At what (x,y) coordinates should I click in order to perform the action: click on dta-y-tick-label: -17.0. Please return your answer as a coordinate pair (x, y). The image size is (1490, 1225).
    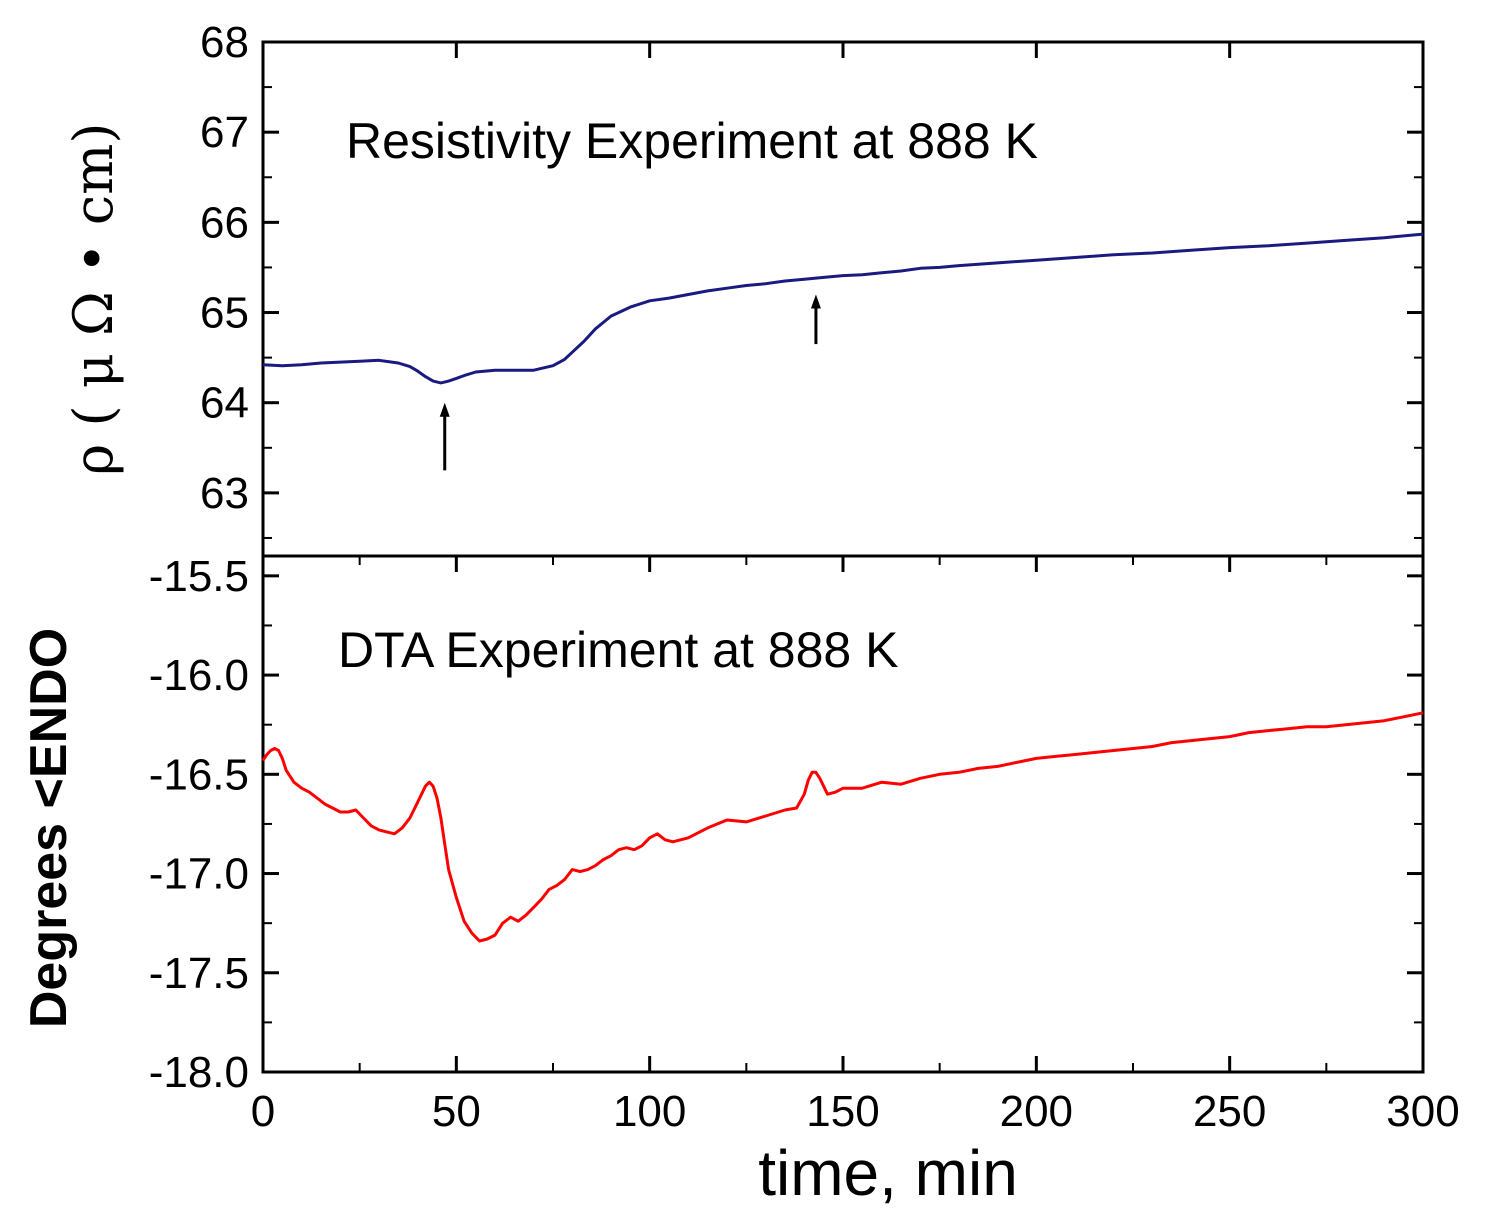
    Looking at the image, I should click on (199, 874).